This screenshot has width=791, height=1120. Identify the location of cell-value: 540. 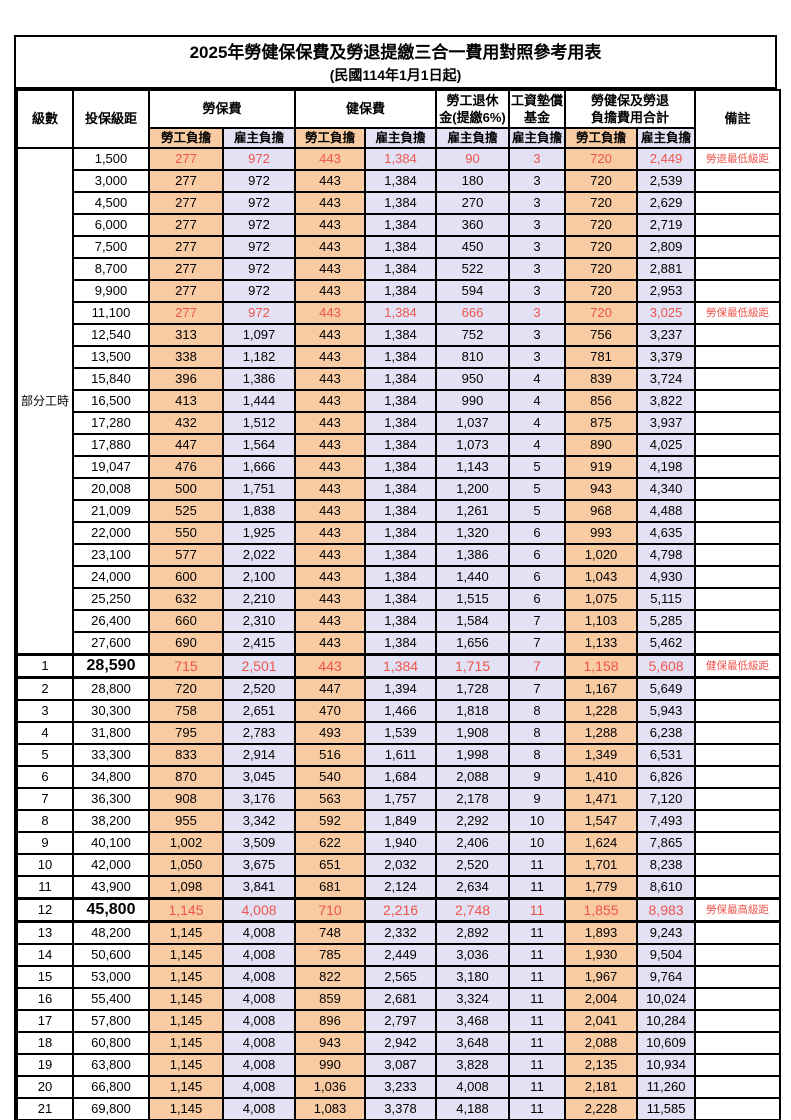
(330, 777).